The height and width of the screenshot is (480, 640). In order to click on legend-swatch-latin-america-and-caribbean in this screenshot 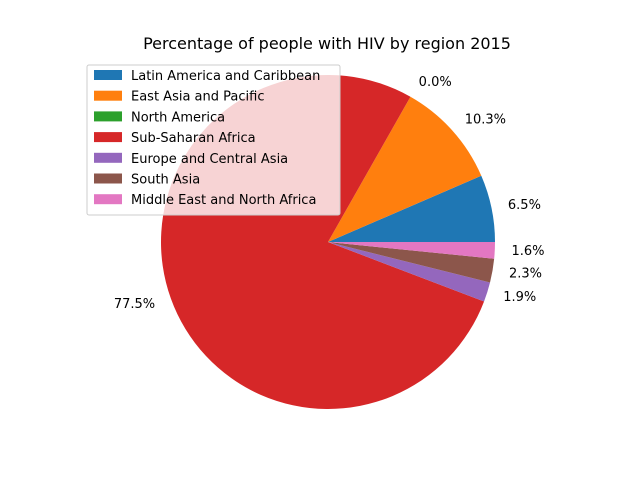, I will do `click(108, 75)`.